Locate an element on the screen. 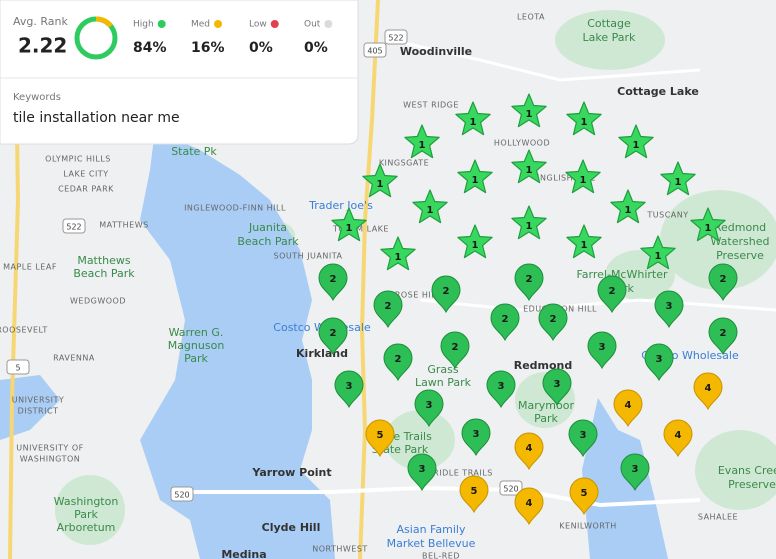 The height and width of the screenshot is (559, 776). bucket-label: Med is located at coordinates (200, 25).